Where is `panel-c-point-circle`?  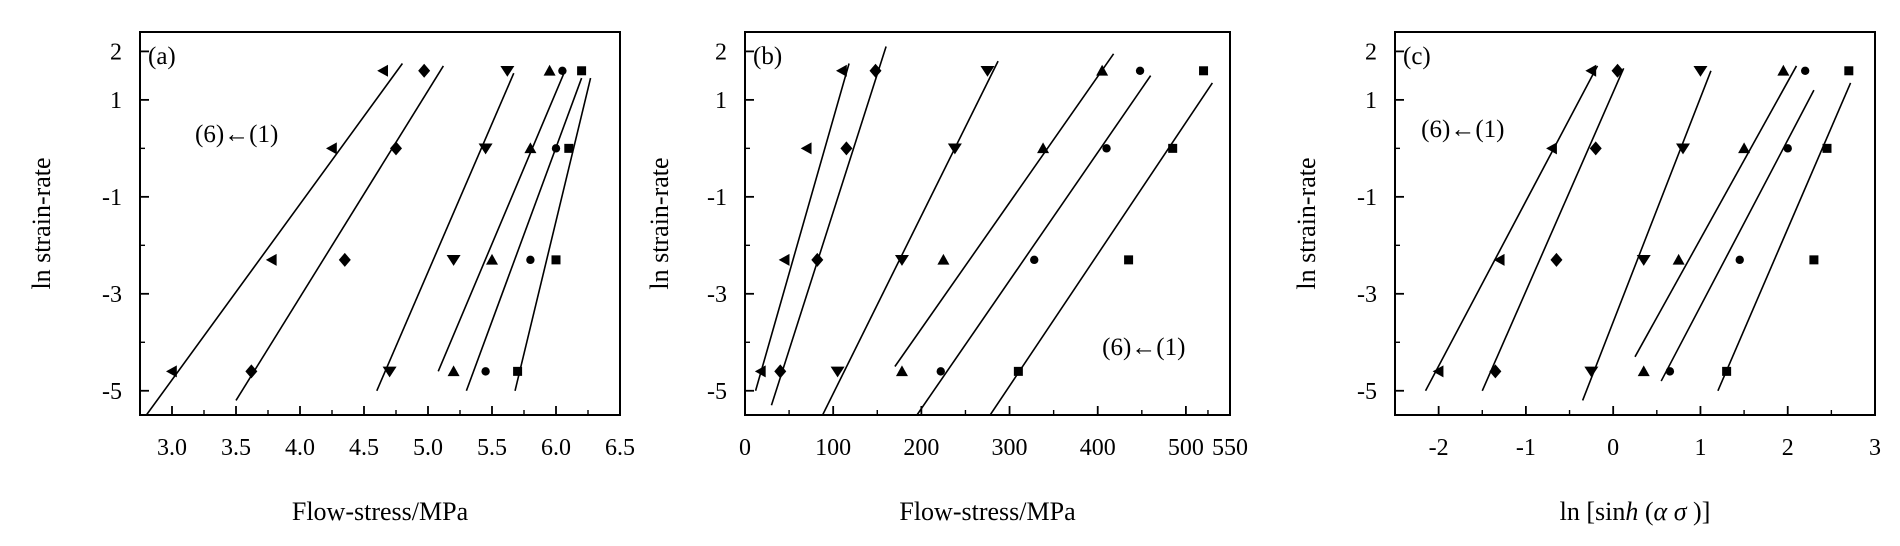 panel-c-point-circle is located at coordinates (1805, 70).